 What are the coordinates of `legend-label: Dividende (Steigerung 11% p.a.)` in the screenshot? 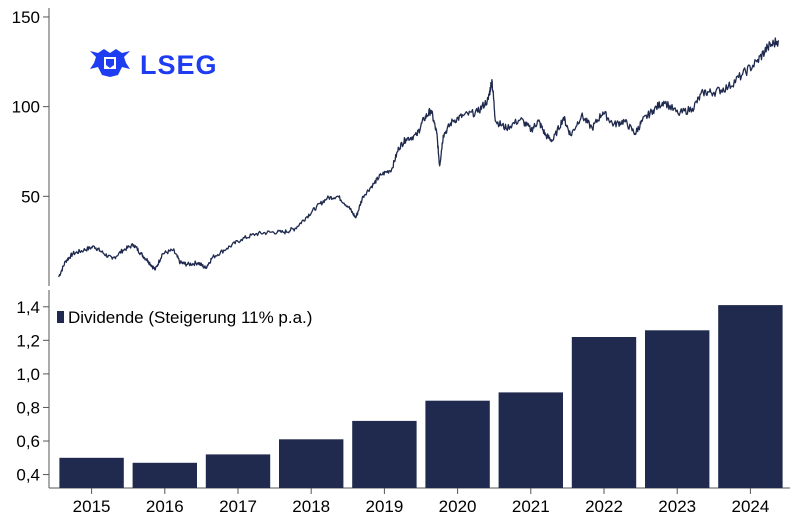 It's located at (190, 317).